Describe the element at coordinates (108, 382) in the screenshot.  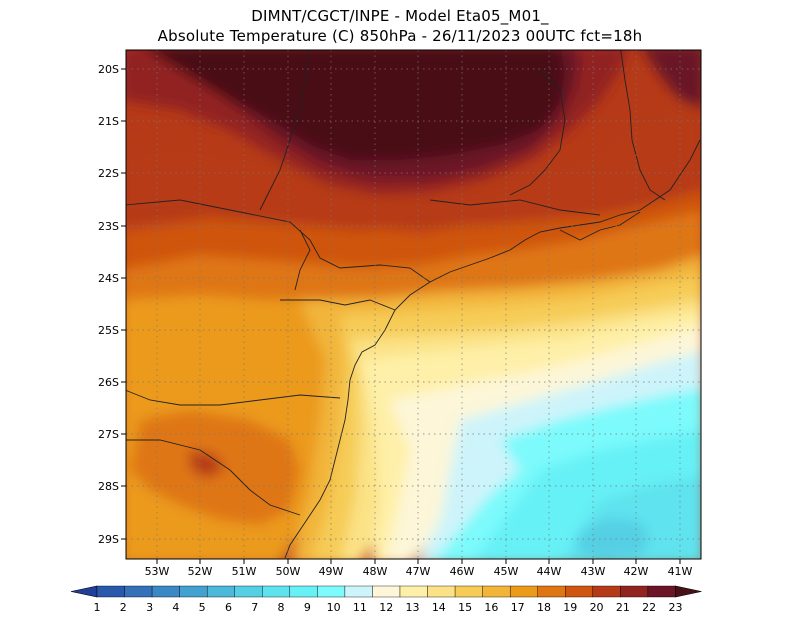
I see `lat-label: 26S` at that location.